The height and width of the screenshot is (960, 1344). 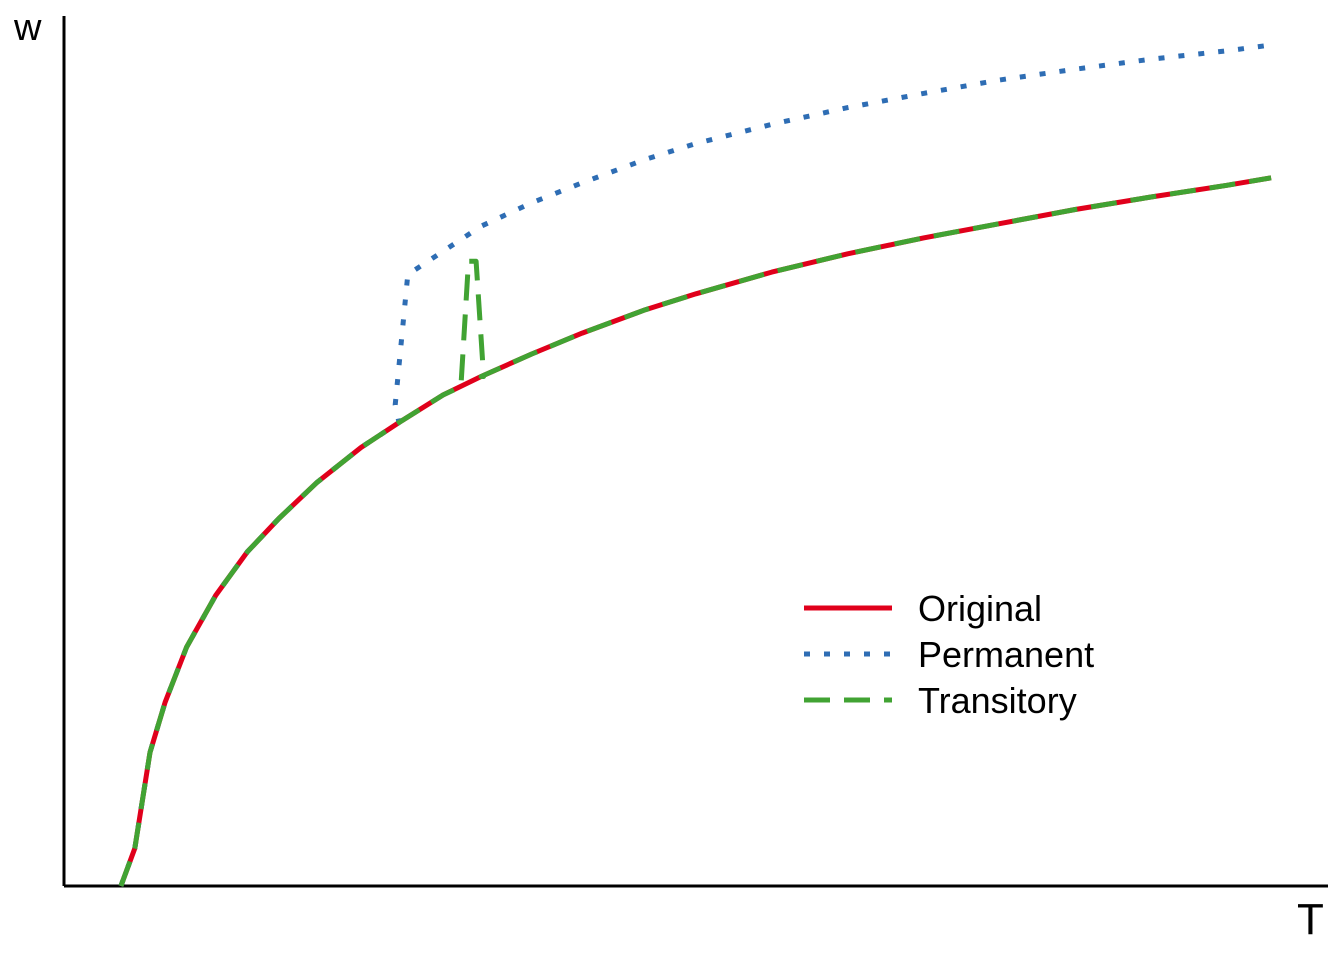 I want to click on legend-label-permanent: Permanent, so click(x=1006, y=654).